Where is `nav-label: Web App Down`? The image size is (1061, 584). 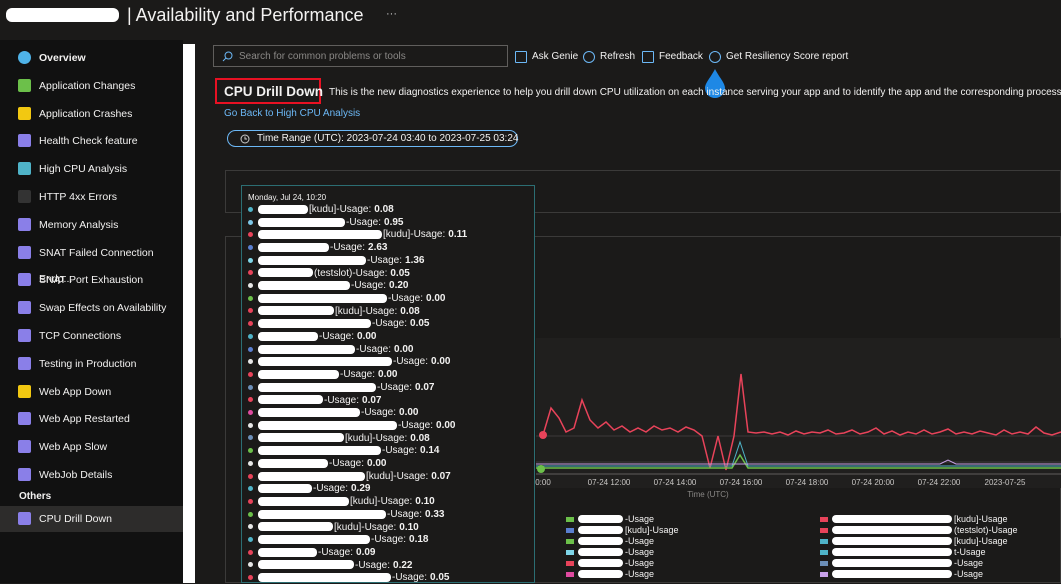
nav-label: Web App Down is located at coordinates (75, 391).